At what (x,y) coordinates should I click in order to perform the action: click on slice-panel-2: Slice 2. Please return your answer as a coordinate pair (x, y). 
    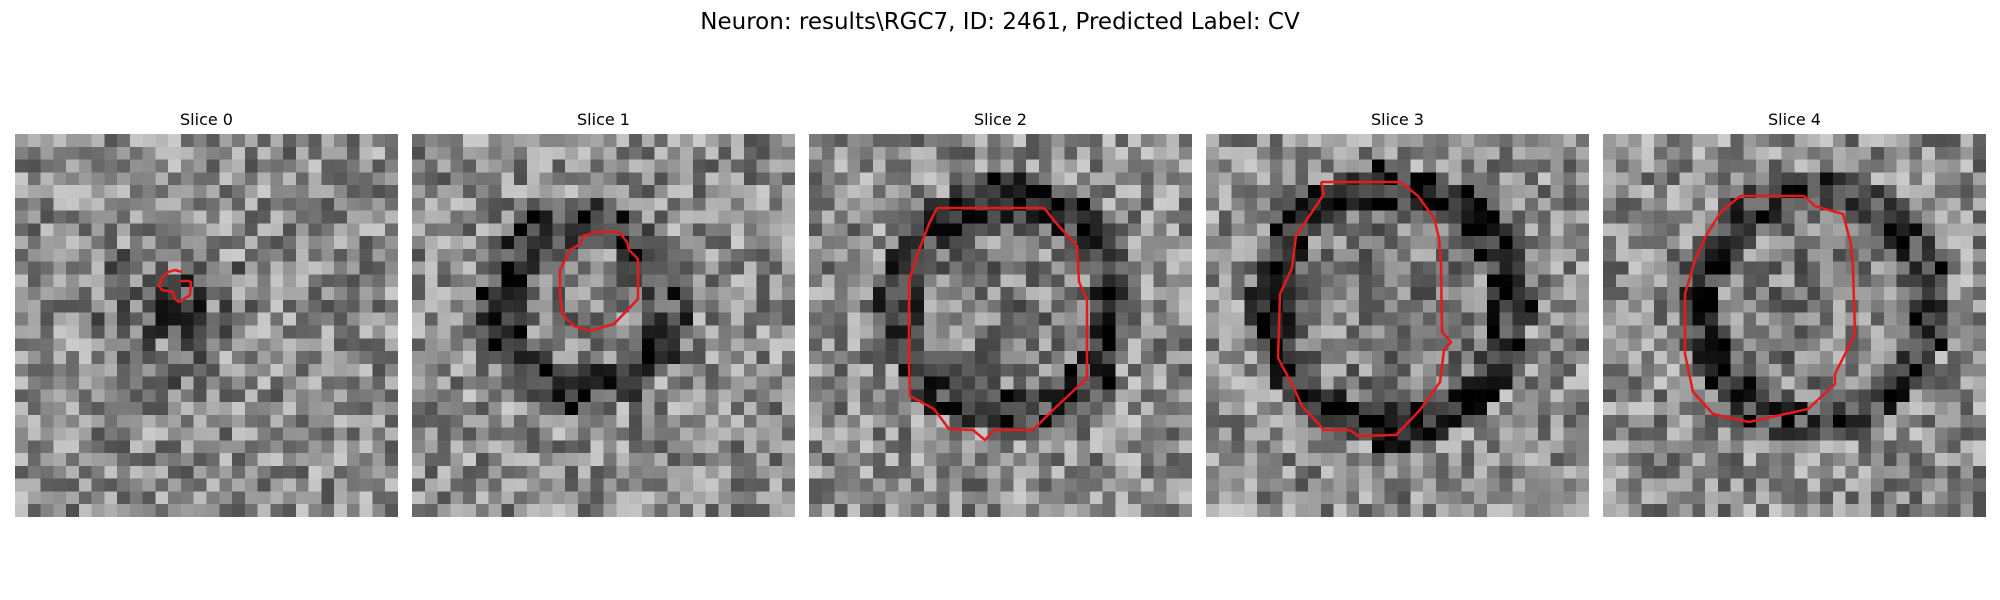
    Looking at the image, I should click on (1000, 313).